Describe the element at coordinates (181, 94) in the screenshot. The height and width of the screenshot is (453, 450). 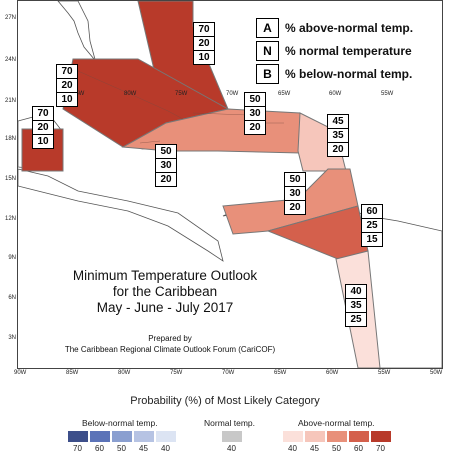
I see `inmap-lon-75w: 75W` at that location.